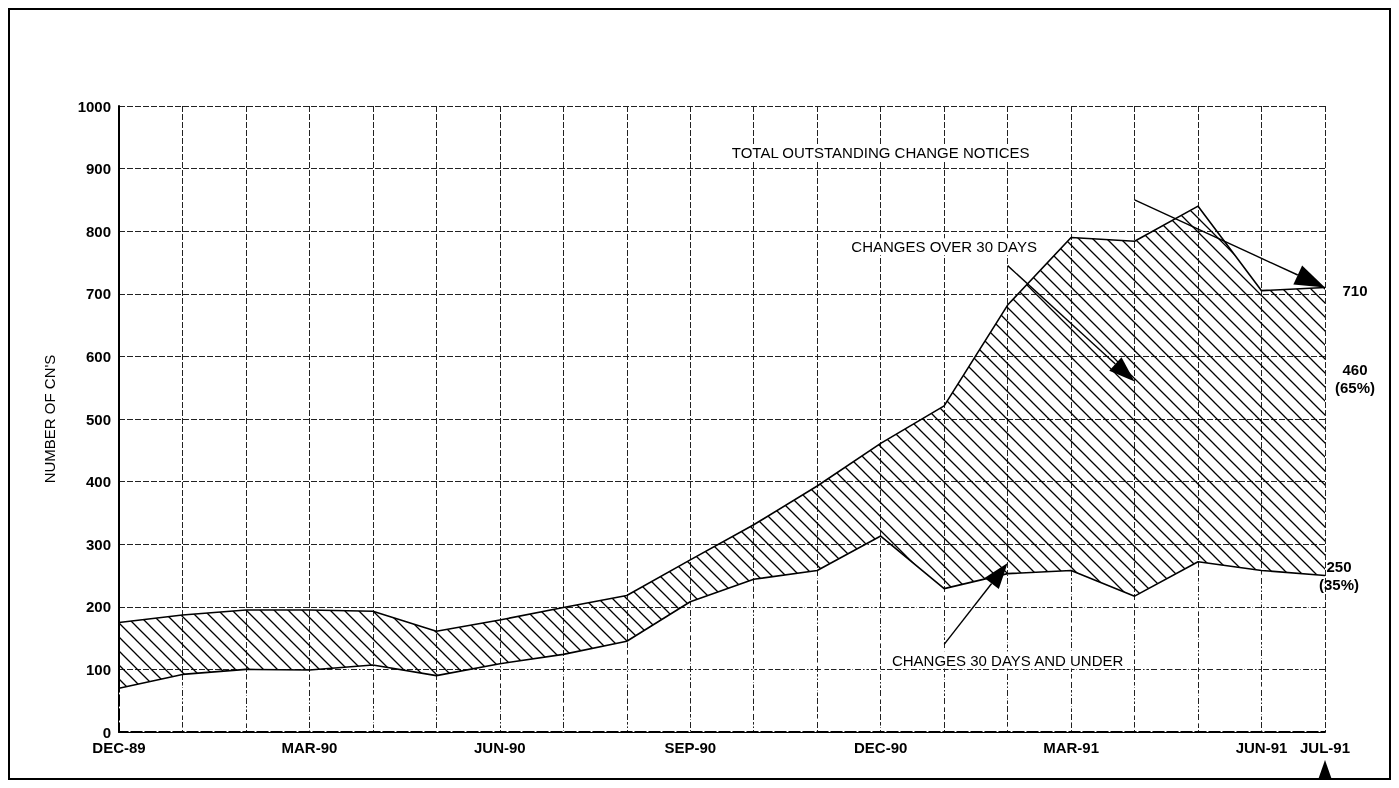  I want to click on y-tick-label: 200, so click(98, 607).